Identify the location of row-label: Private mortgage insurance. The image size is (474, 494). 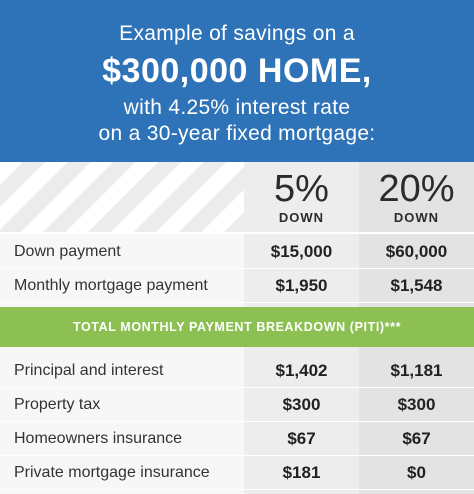
(112, 472).